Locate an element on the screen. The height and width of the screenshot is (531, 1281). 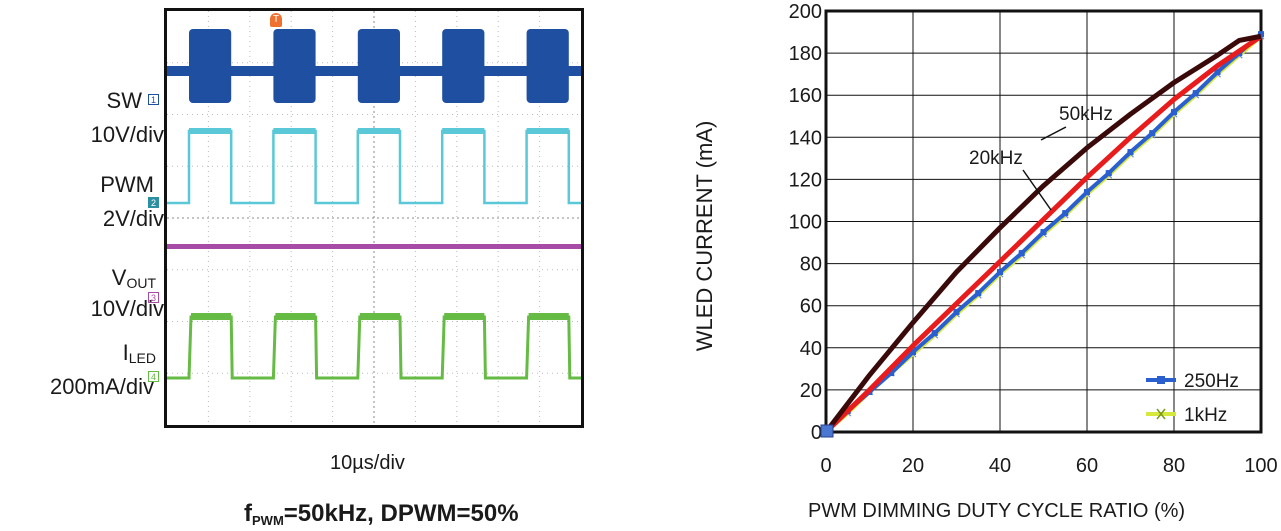
ch2-scale: 2V/div is located at coordinates (133, 218).